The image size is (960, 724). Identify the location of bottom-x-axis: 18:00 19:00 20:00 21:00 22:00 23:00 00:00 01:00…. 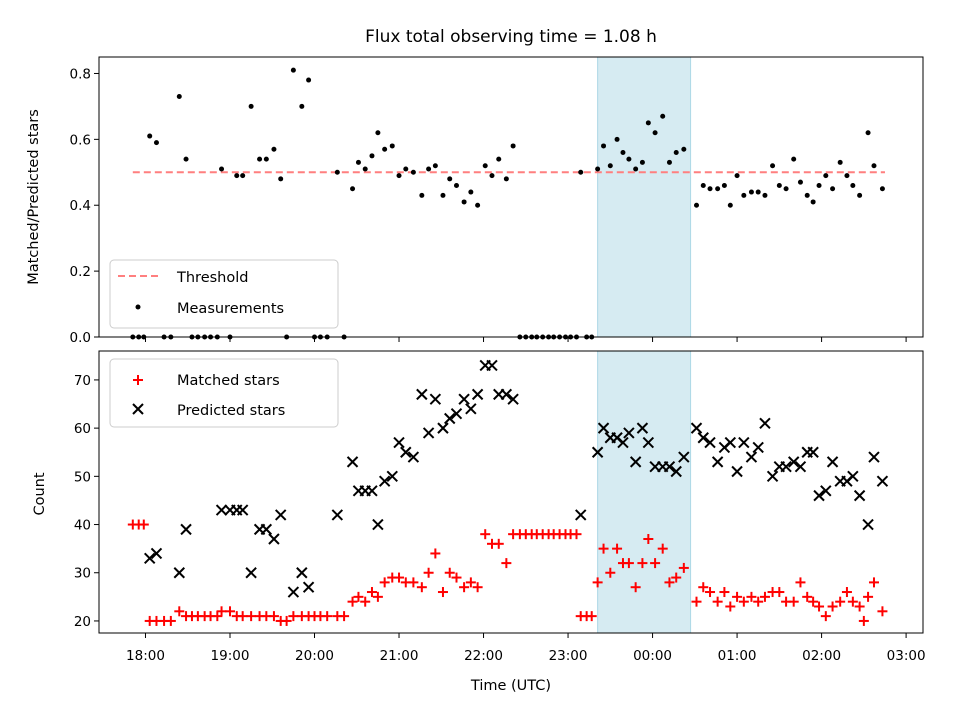
(526, 648).